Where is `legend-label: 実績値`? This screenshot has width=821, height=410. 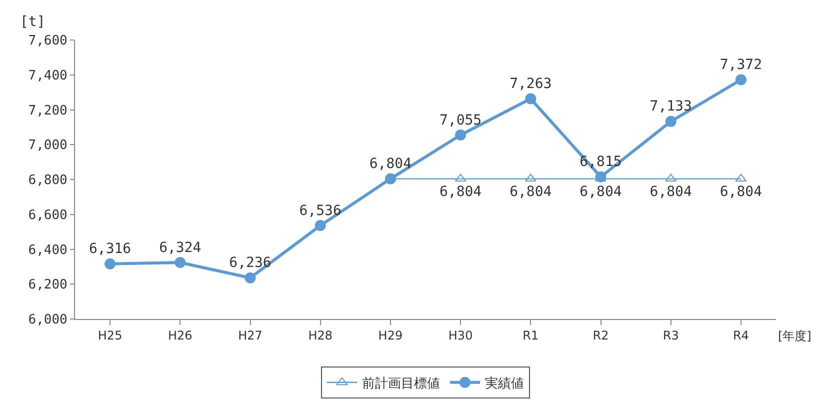
legend-label: 実績値 is located at coordinates (504, 383).